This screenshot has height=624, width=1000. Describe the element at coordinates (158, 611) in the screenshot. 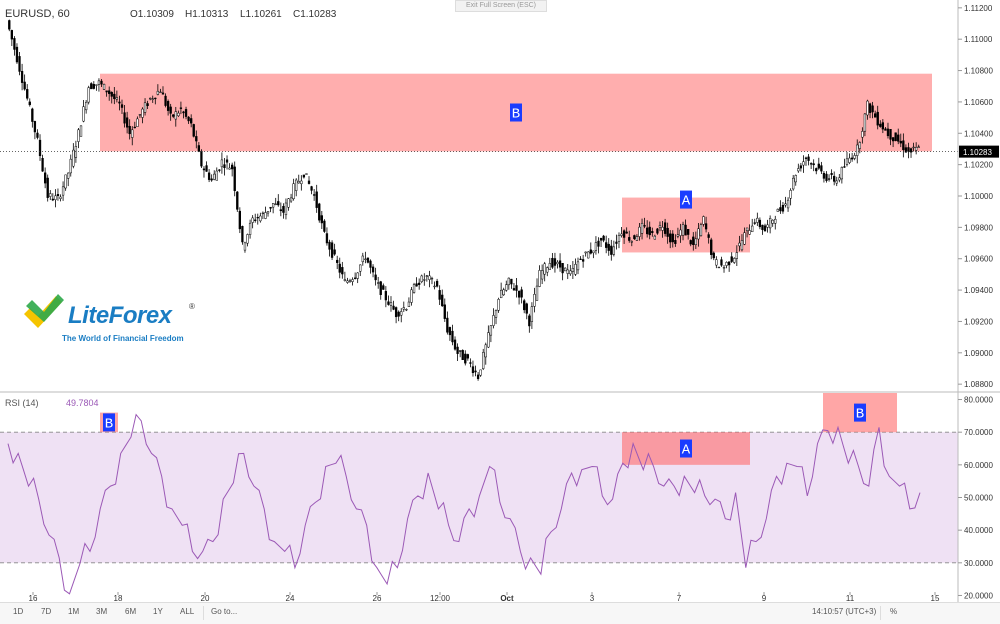

I see `timeframe-1y: 1Y` at that location.